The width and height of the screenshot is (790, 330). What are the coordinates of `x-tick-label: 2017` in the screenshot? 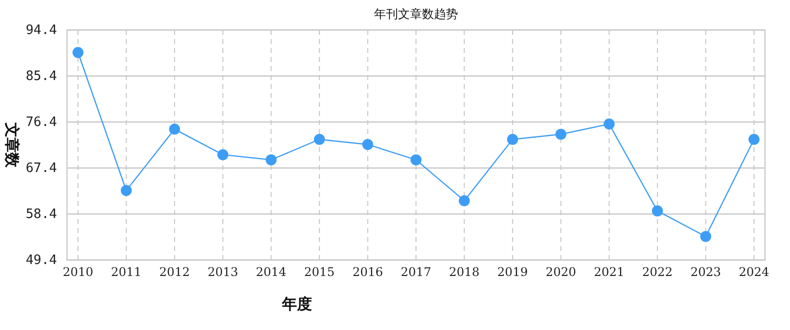 It's located at (416, 272).